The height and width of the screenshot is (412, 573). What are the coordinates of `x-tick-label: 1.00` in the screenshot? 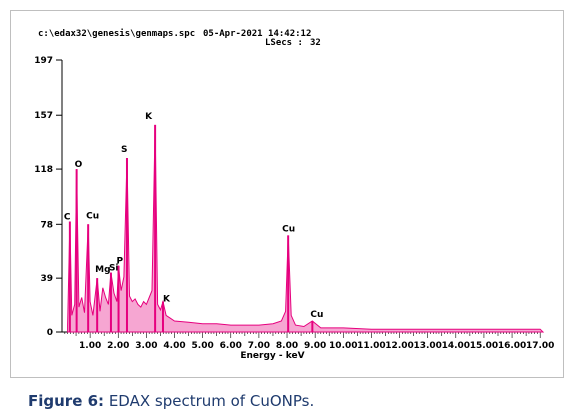 It's located at (90, 346).